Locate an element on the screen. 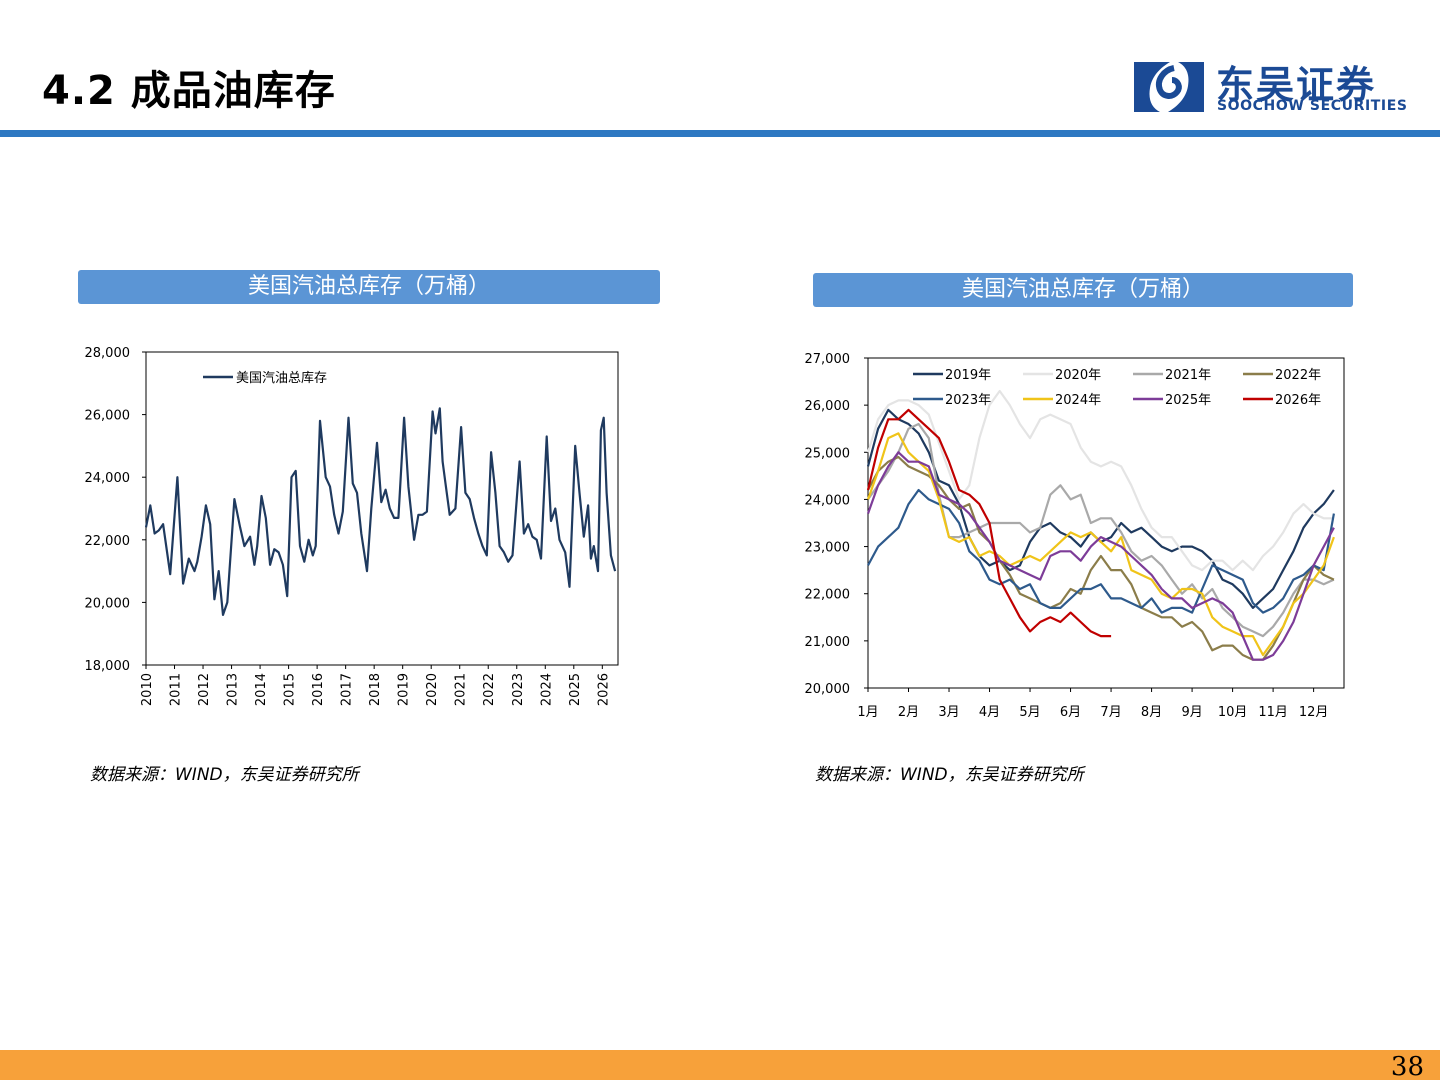 This screenshot has height=1084, width=1440. chart2-x-tick-label: 10月 is located at coordinates (1233, 712).